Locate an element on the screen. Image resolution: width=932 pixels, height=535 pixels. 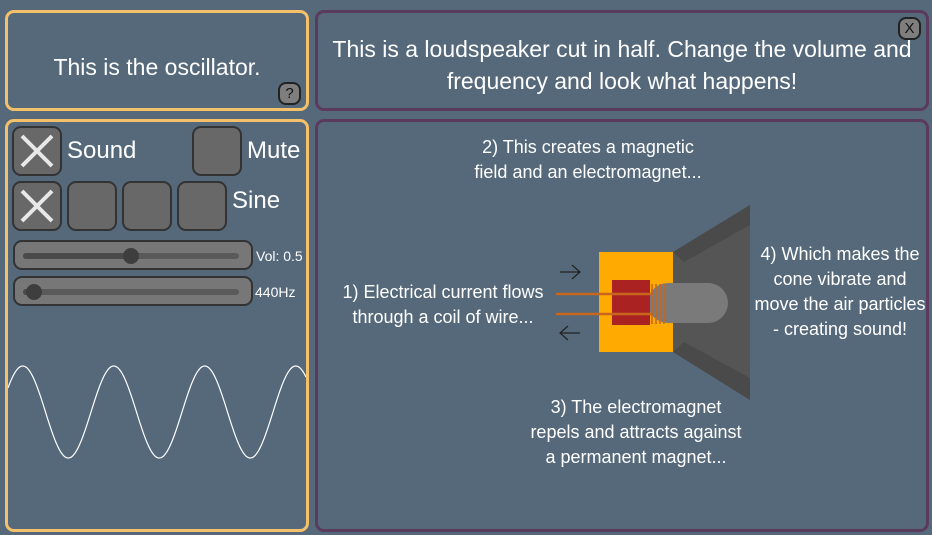
volume-fill is located at coordinates (77, 256).